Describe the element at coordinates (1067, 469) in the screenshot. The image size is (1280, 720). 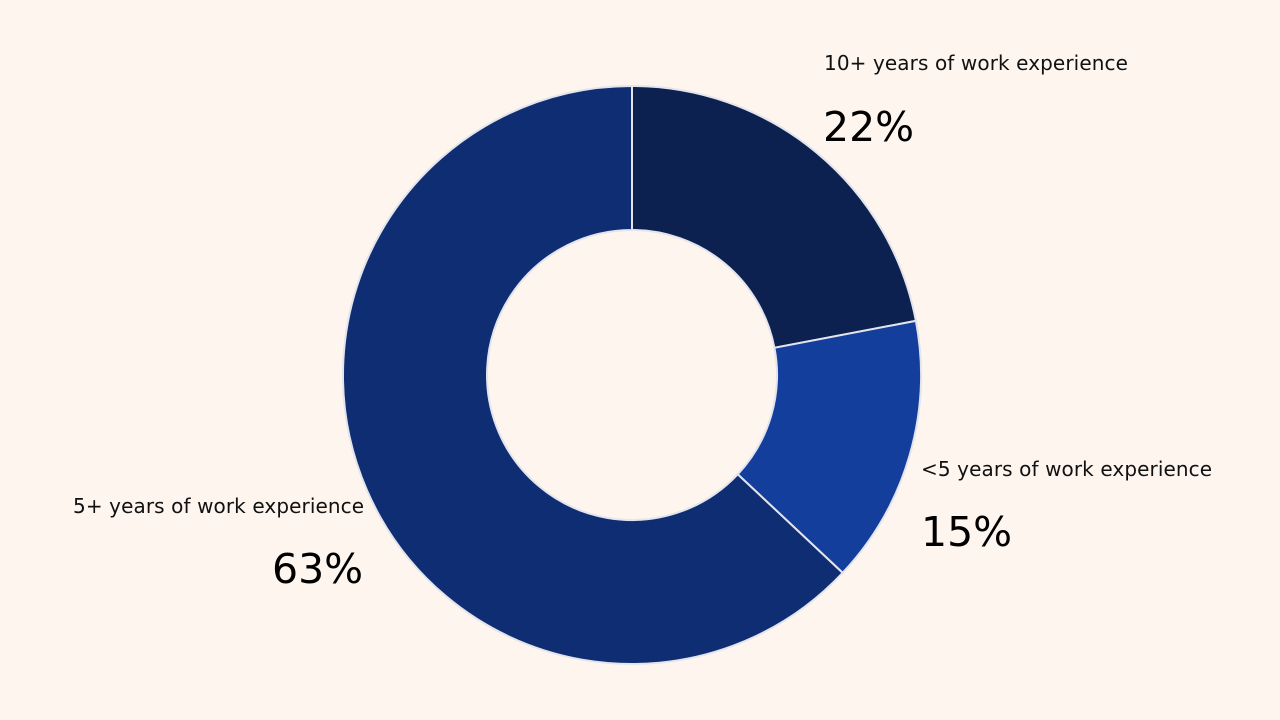
I see `slice-label-under-5-years: <5 years of work experience` at that location.